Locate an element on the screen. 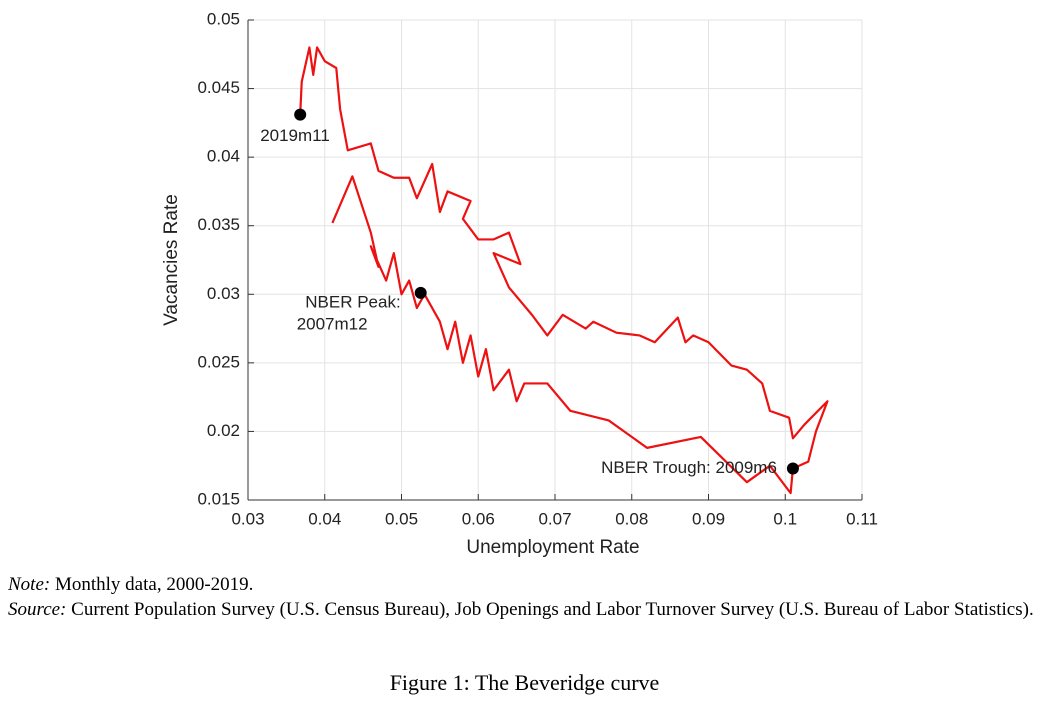  x-tick-label: 0.1 is located at coordinates (785, 518).